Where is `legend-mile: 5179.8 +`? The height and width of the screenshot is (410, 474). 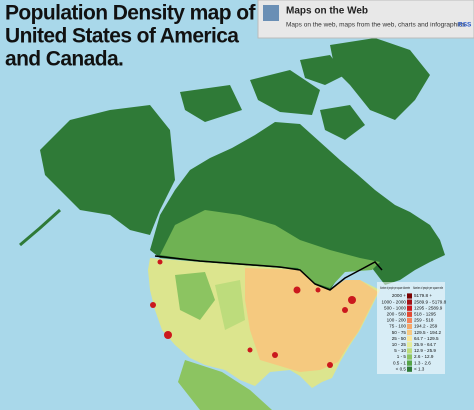
legend-mile: 5179.8 + is located at coordinates (423, 295).